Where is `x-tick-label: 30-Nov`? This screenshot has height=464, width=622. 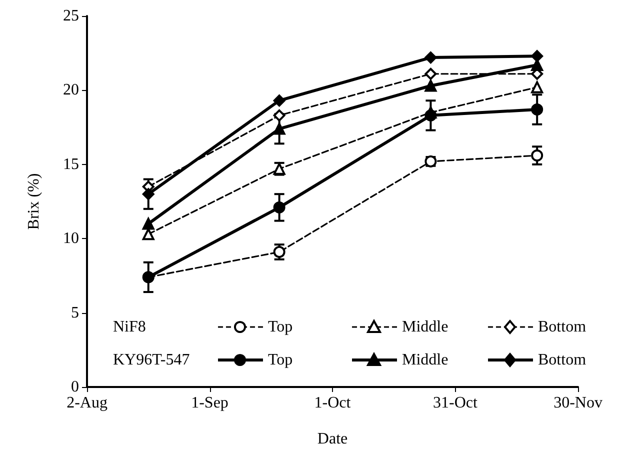 x-tick-label: 30-Nov is located at coordinates (578, 403).